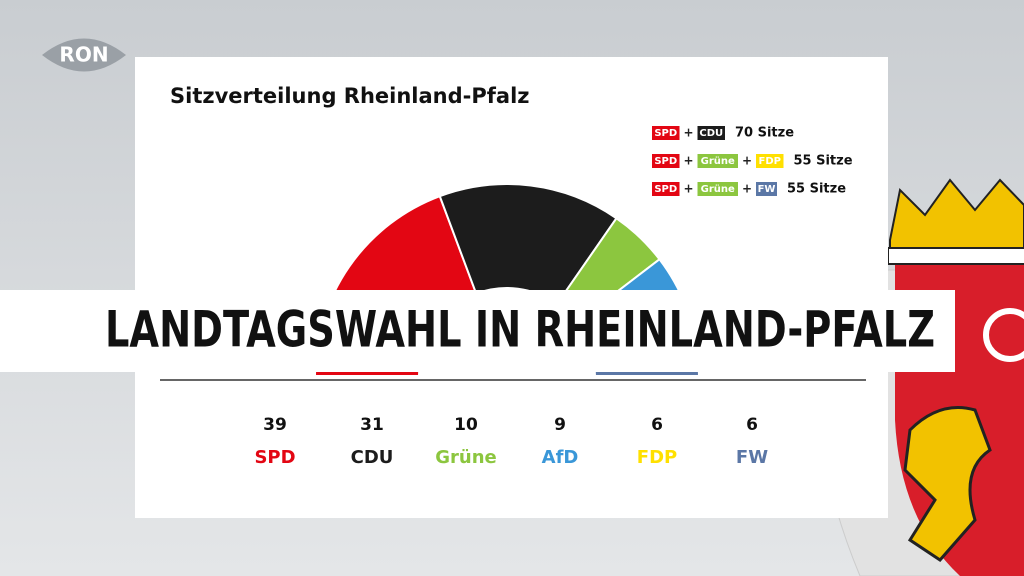  Describe the element at coordinates (560, 457) in the screenshot. I see `party-name: AfD` at that location.